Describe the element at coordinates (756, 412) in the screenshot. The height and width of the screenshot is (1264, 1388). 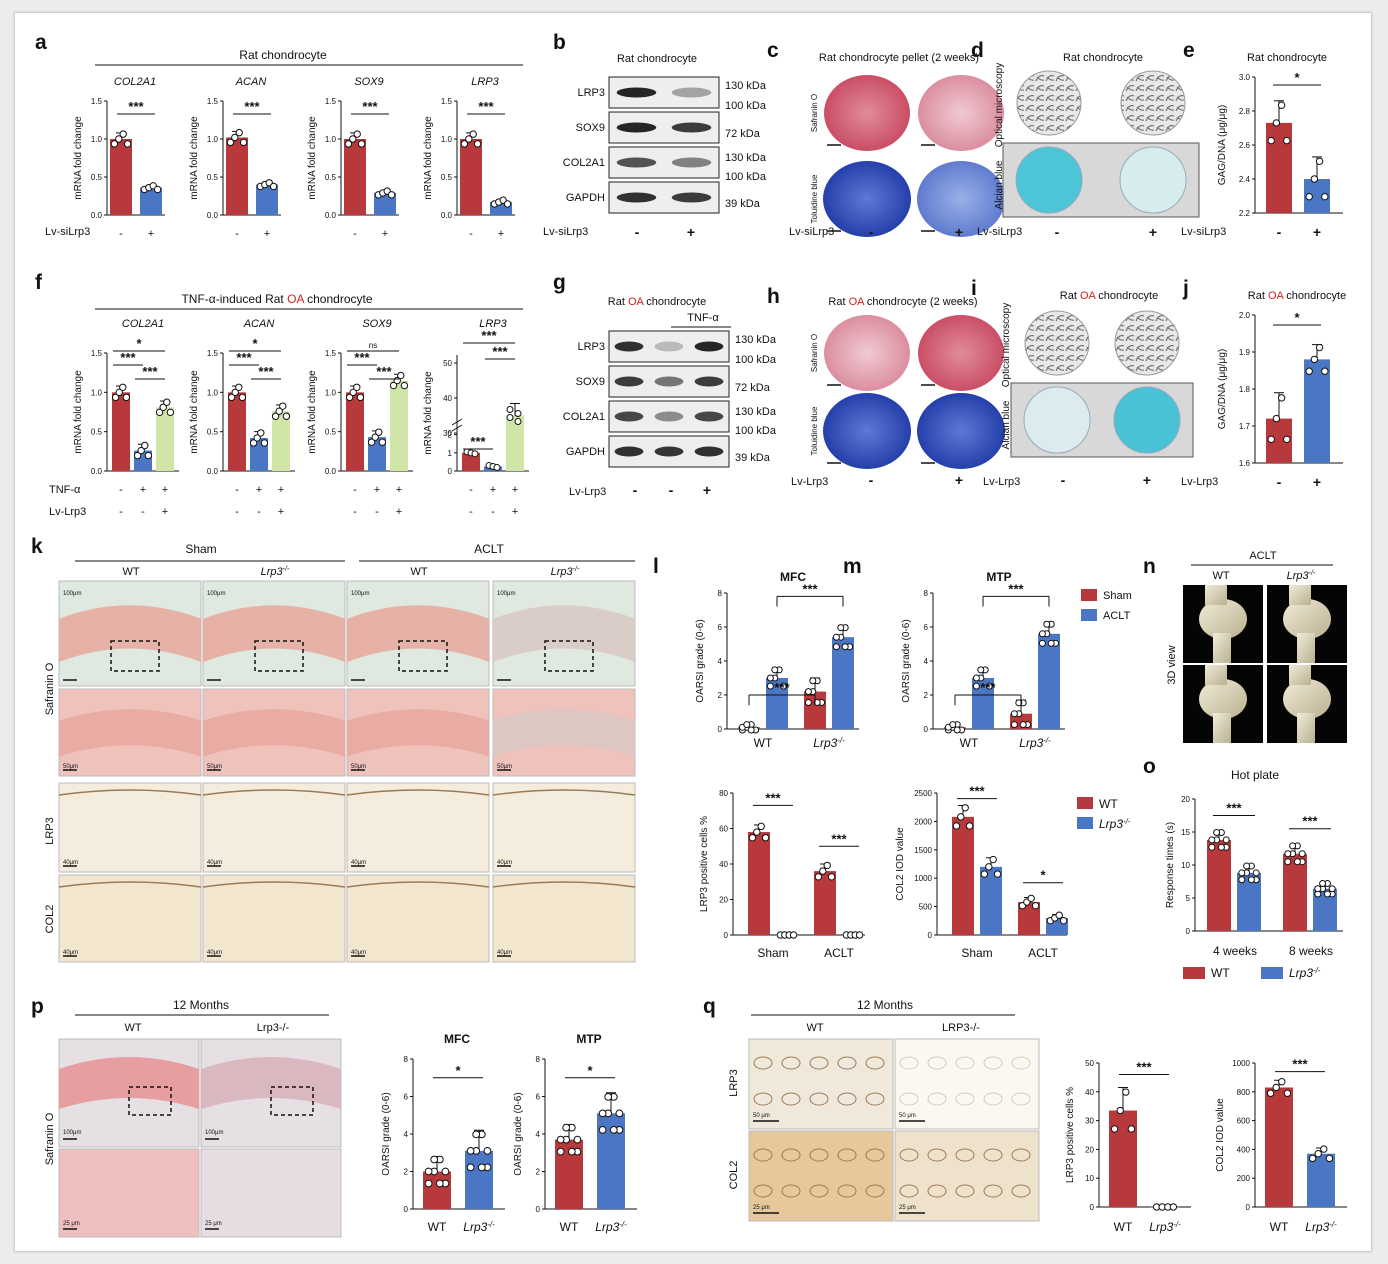
I see `kda-label: 130 kDa` at that location.